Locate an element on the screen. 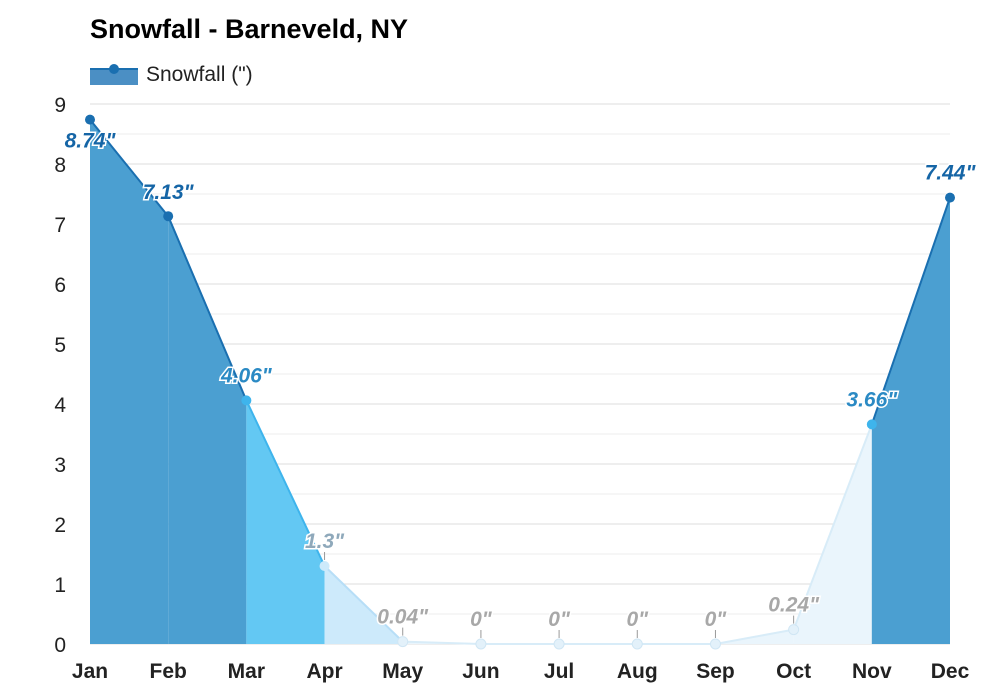  y-tick-label: 7 is located at coordinates (60, 225).